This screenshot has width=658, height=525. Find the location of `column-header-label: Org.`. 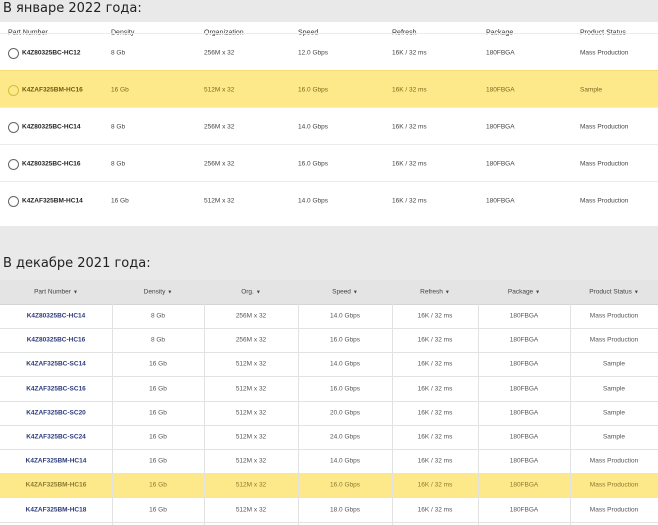

column-header-label: Org. is located at coordinates (247, 292).